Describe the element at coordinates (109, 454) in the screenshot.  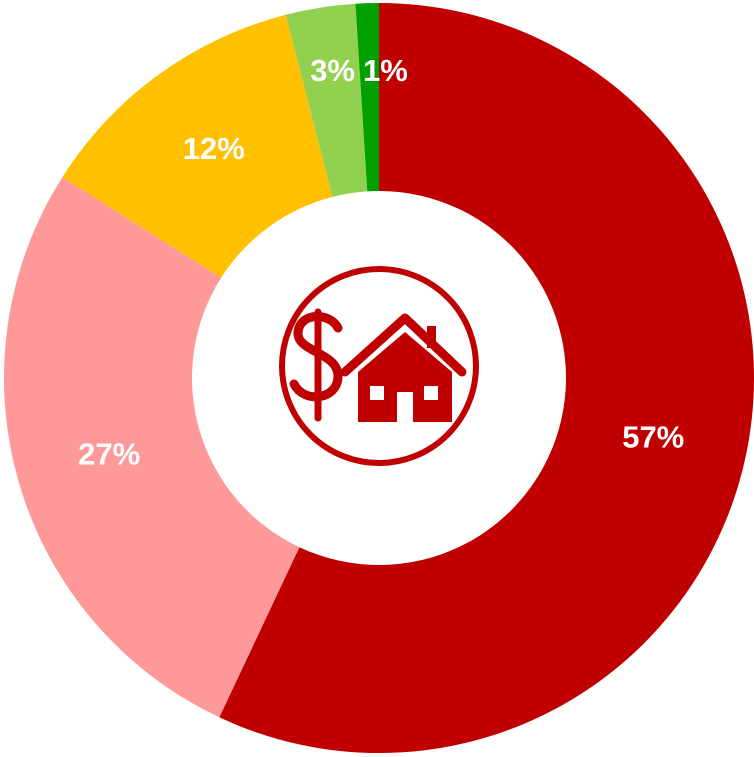
I see `data-label: 27%` at that location.